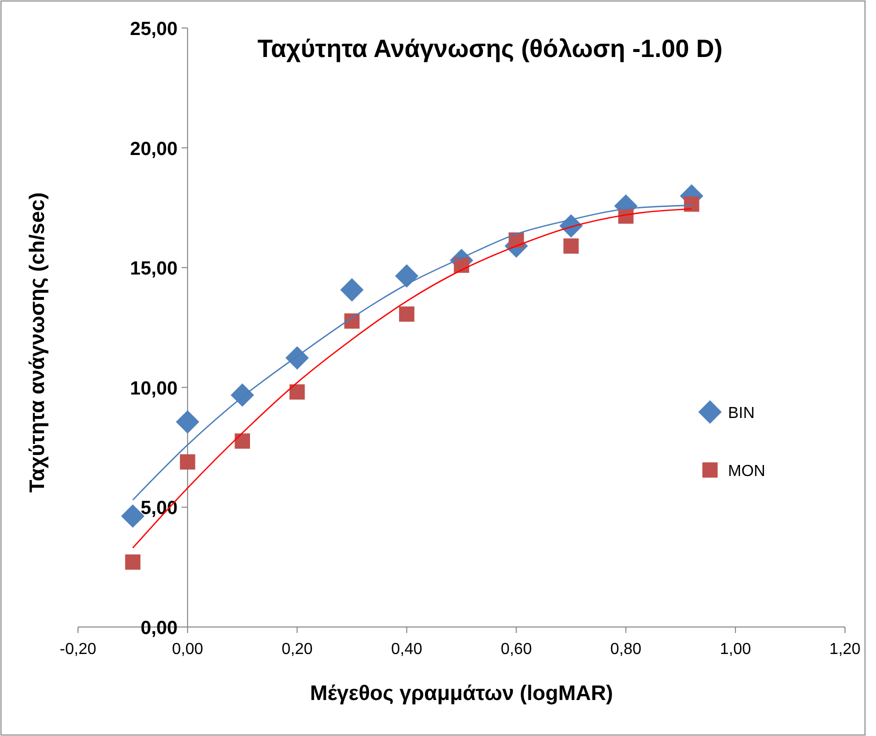 The image size is (876, 736). Describe the element at coordinates (188, 649) in the screenshot. I see `x-tick-label: 0,00` at that location.